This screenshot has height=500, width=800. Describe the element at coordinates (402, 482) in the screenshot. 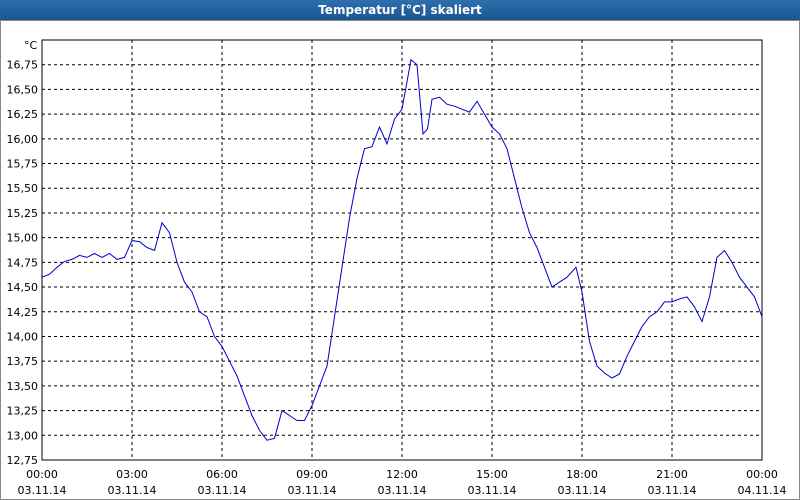

I see `x-tick-label: 12:00 03.11.14` at that location.